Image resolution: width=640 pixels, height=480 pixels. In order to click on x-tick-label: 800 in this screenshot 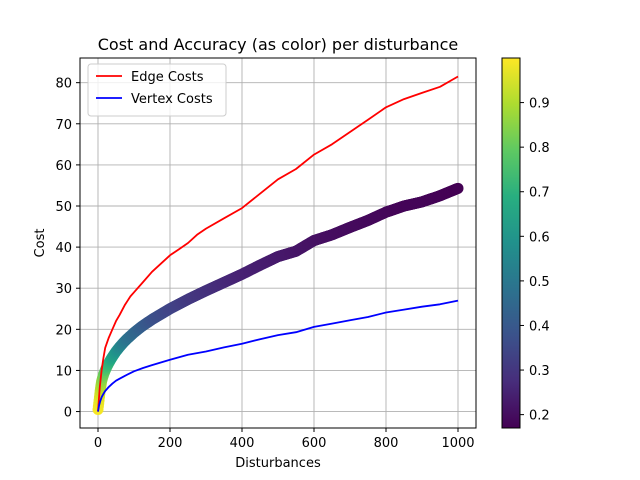, I will do `click(386, 443)`.